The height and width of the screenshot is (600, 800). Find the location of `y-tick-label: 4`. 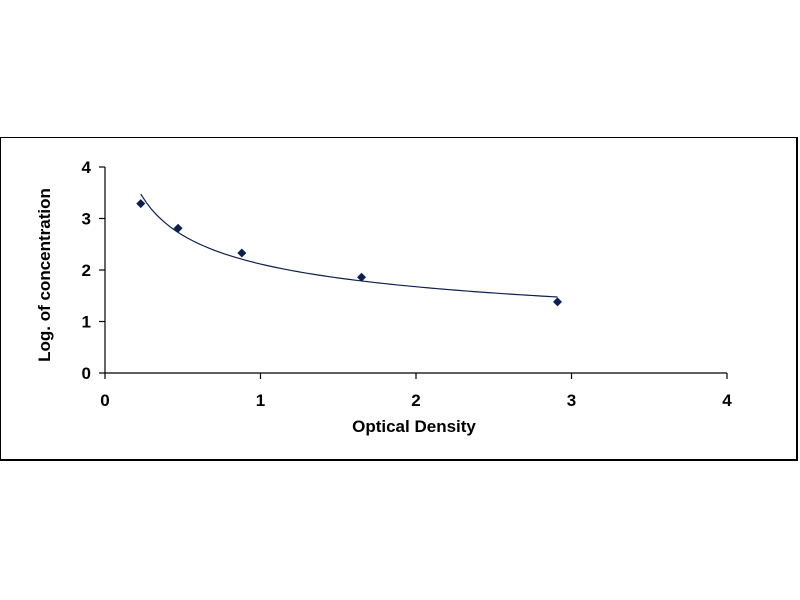

y-tick-label: 4 is located at coordinates (87, 167).